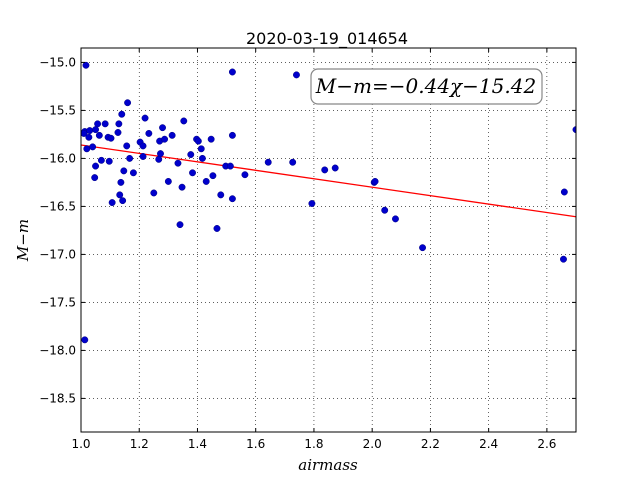 The height and width of the screenshot is (480, 640). Describe the element at coordinates (80, 444) in the screenshot. I see `x-tick-label: 1.0` at that location.